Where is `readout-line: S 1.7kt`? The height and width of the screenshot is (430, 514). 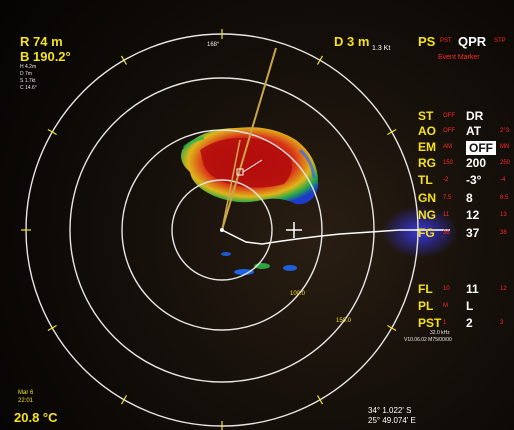
readout-line: S 1.7kt is located at coordinates (28, 81).